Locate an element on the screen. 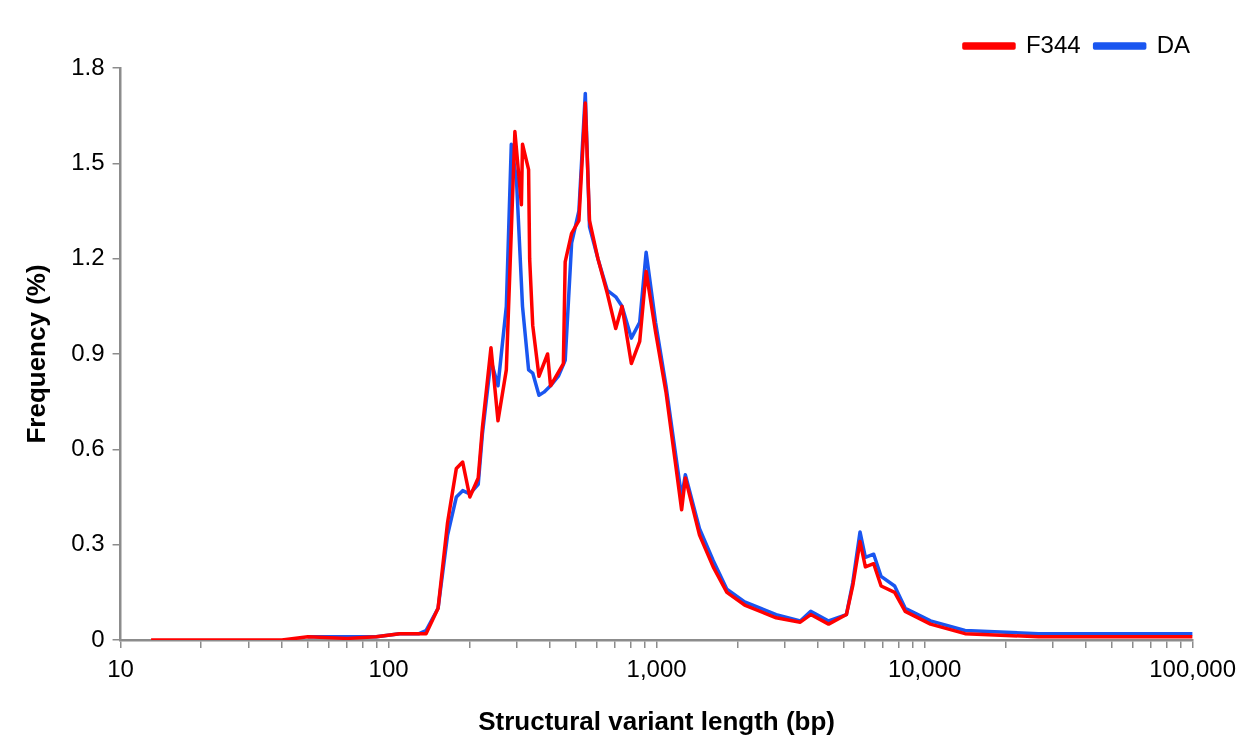 The width and height of the screenshot is (1252, 756). x-axis-title: Structural variant length (bp) is located at coordinates (656, 720).